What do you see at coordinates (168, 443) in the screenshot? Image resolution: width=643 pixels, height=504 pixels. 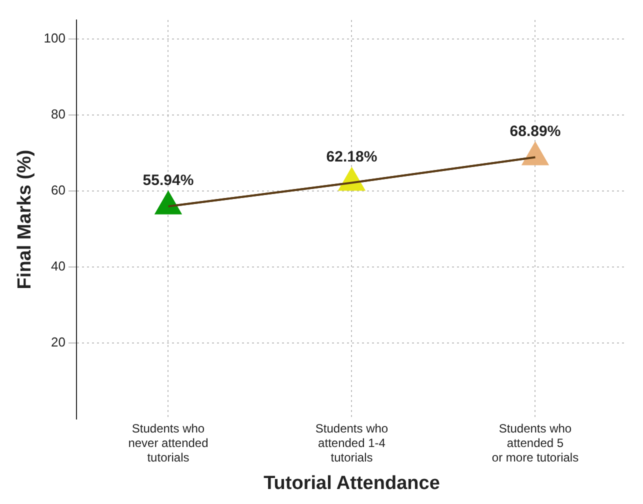 I see `x-tick-label: Students who never attended tutorials` at bounding box center [168, 443].